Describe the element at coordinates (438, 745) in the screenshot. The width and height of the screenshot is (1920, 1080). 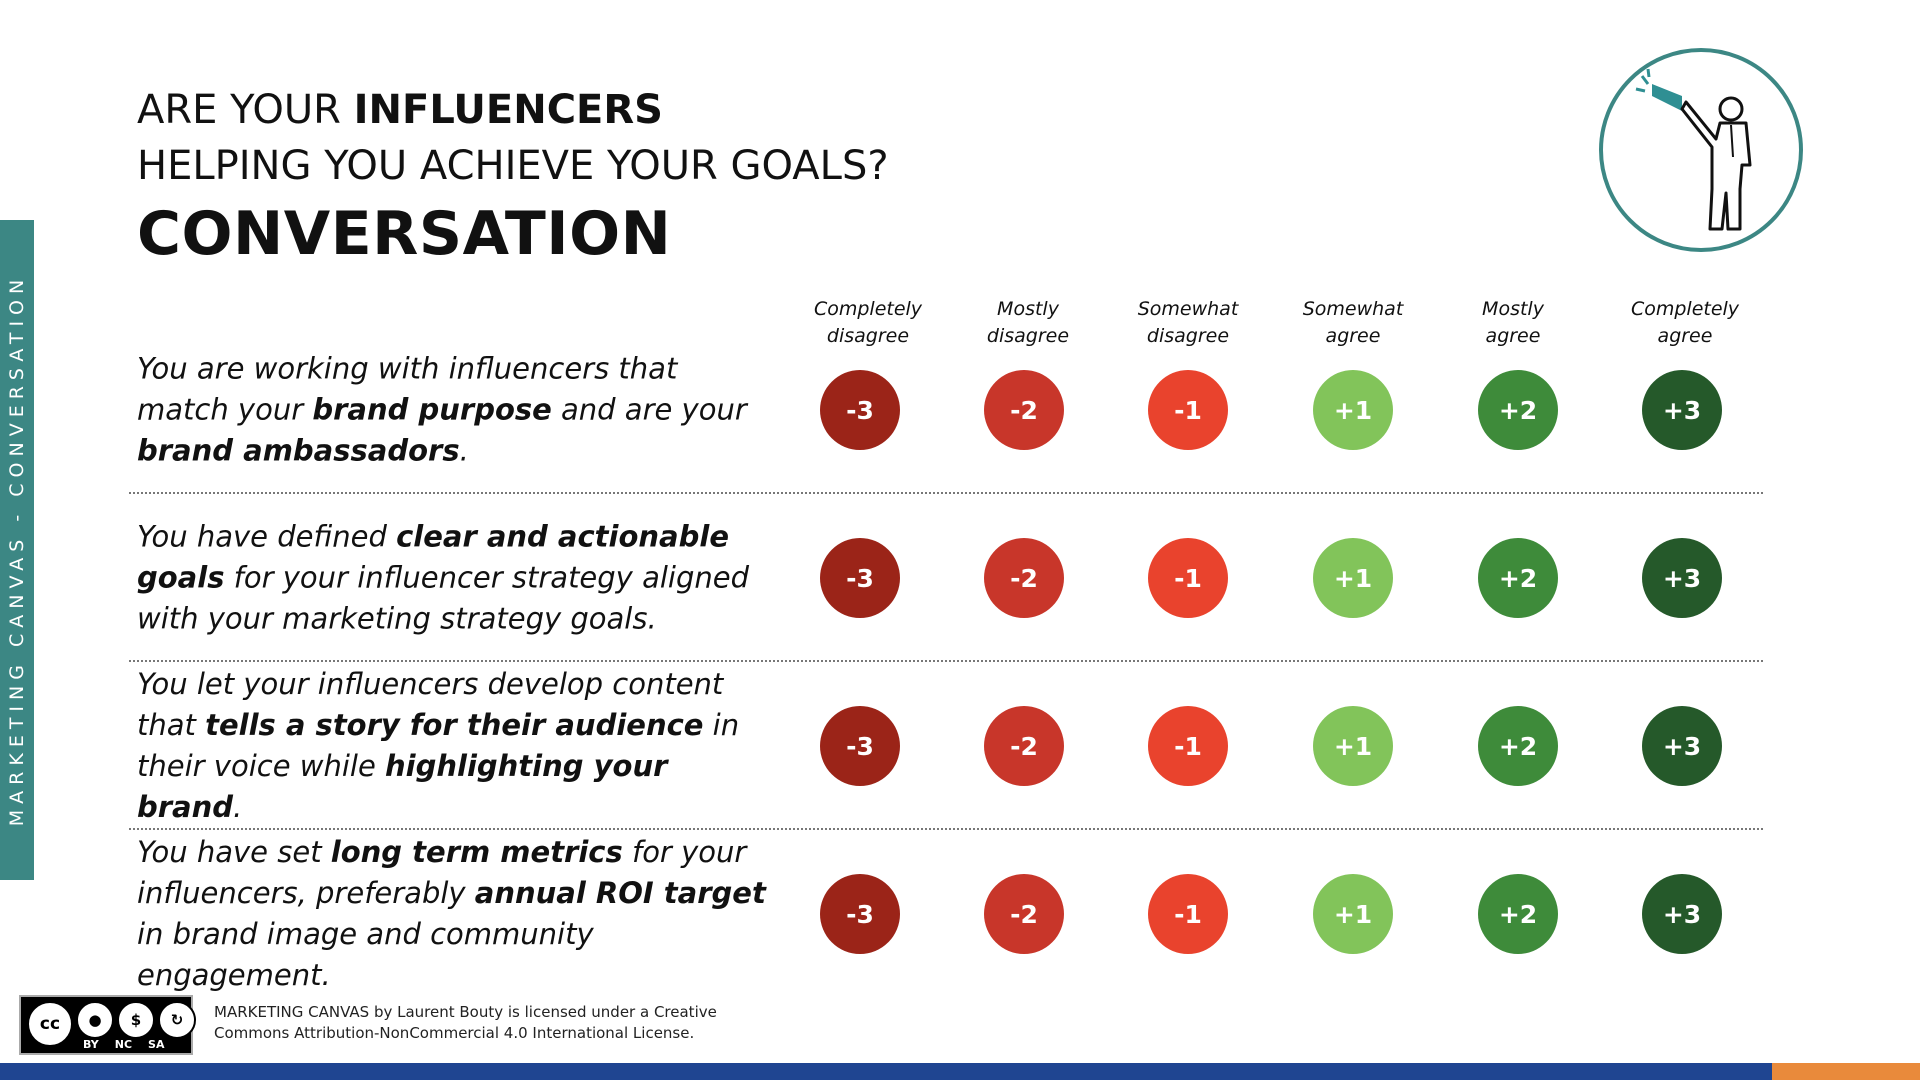
I see `statement-fragment: in their voice while` at that location.